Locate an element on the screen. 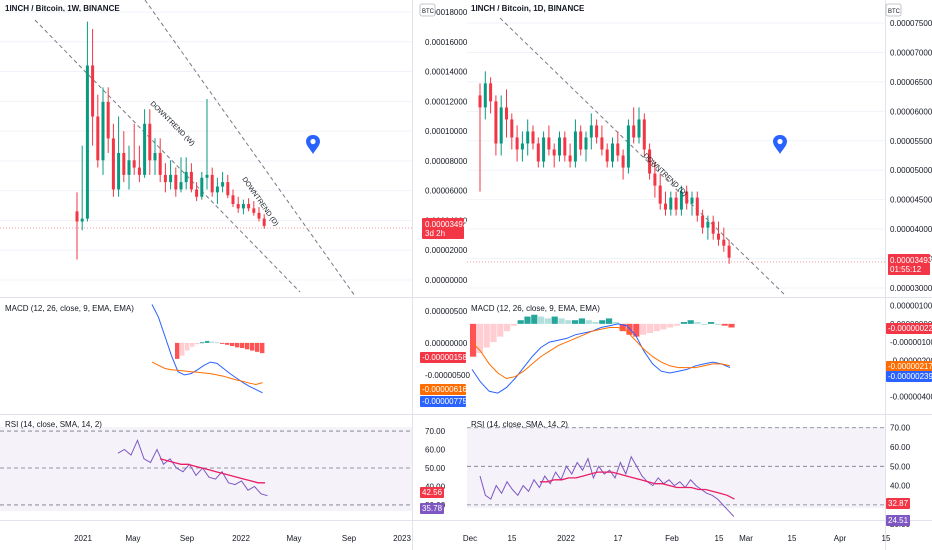 This screenshot has width=932, height=550. price-axis-tick: 0.00005500 is located at coordinates (911, 141).